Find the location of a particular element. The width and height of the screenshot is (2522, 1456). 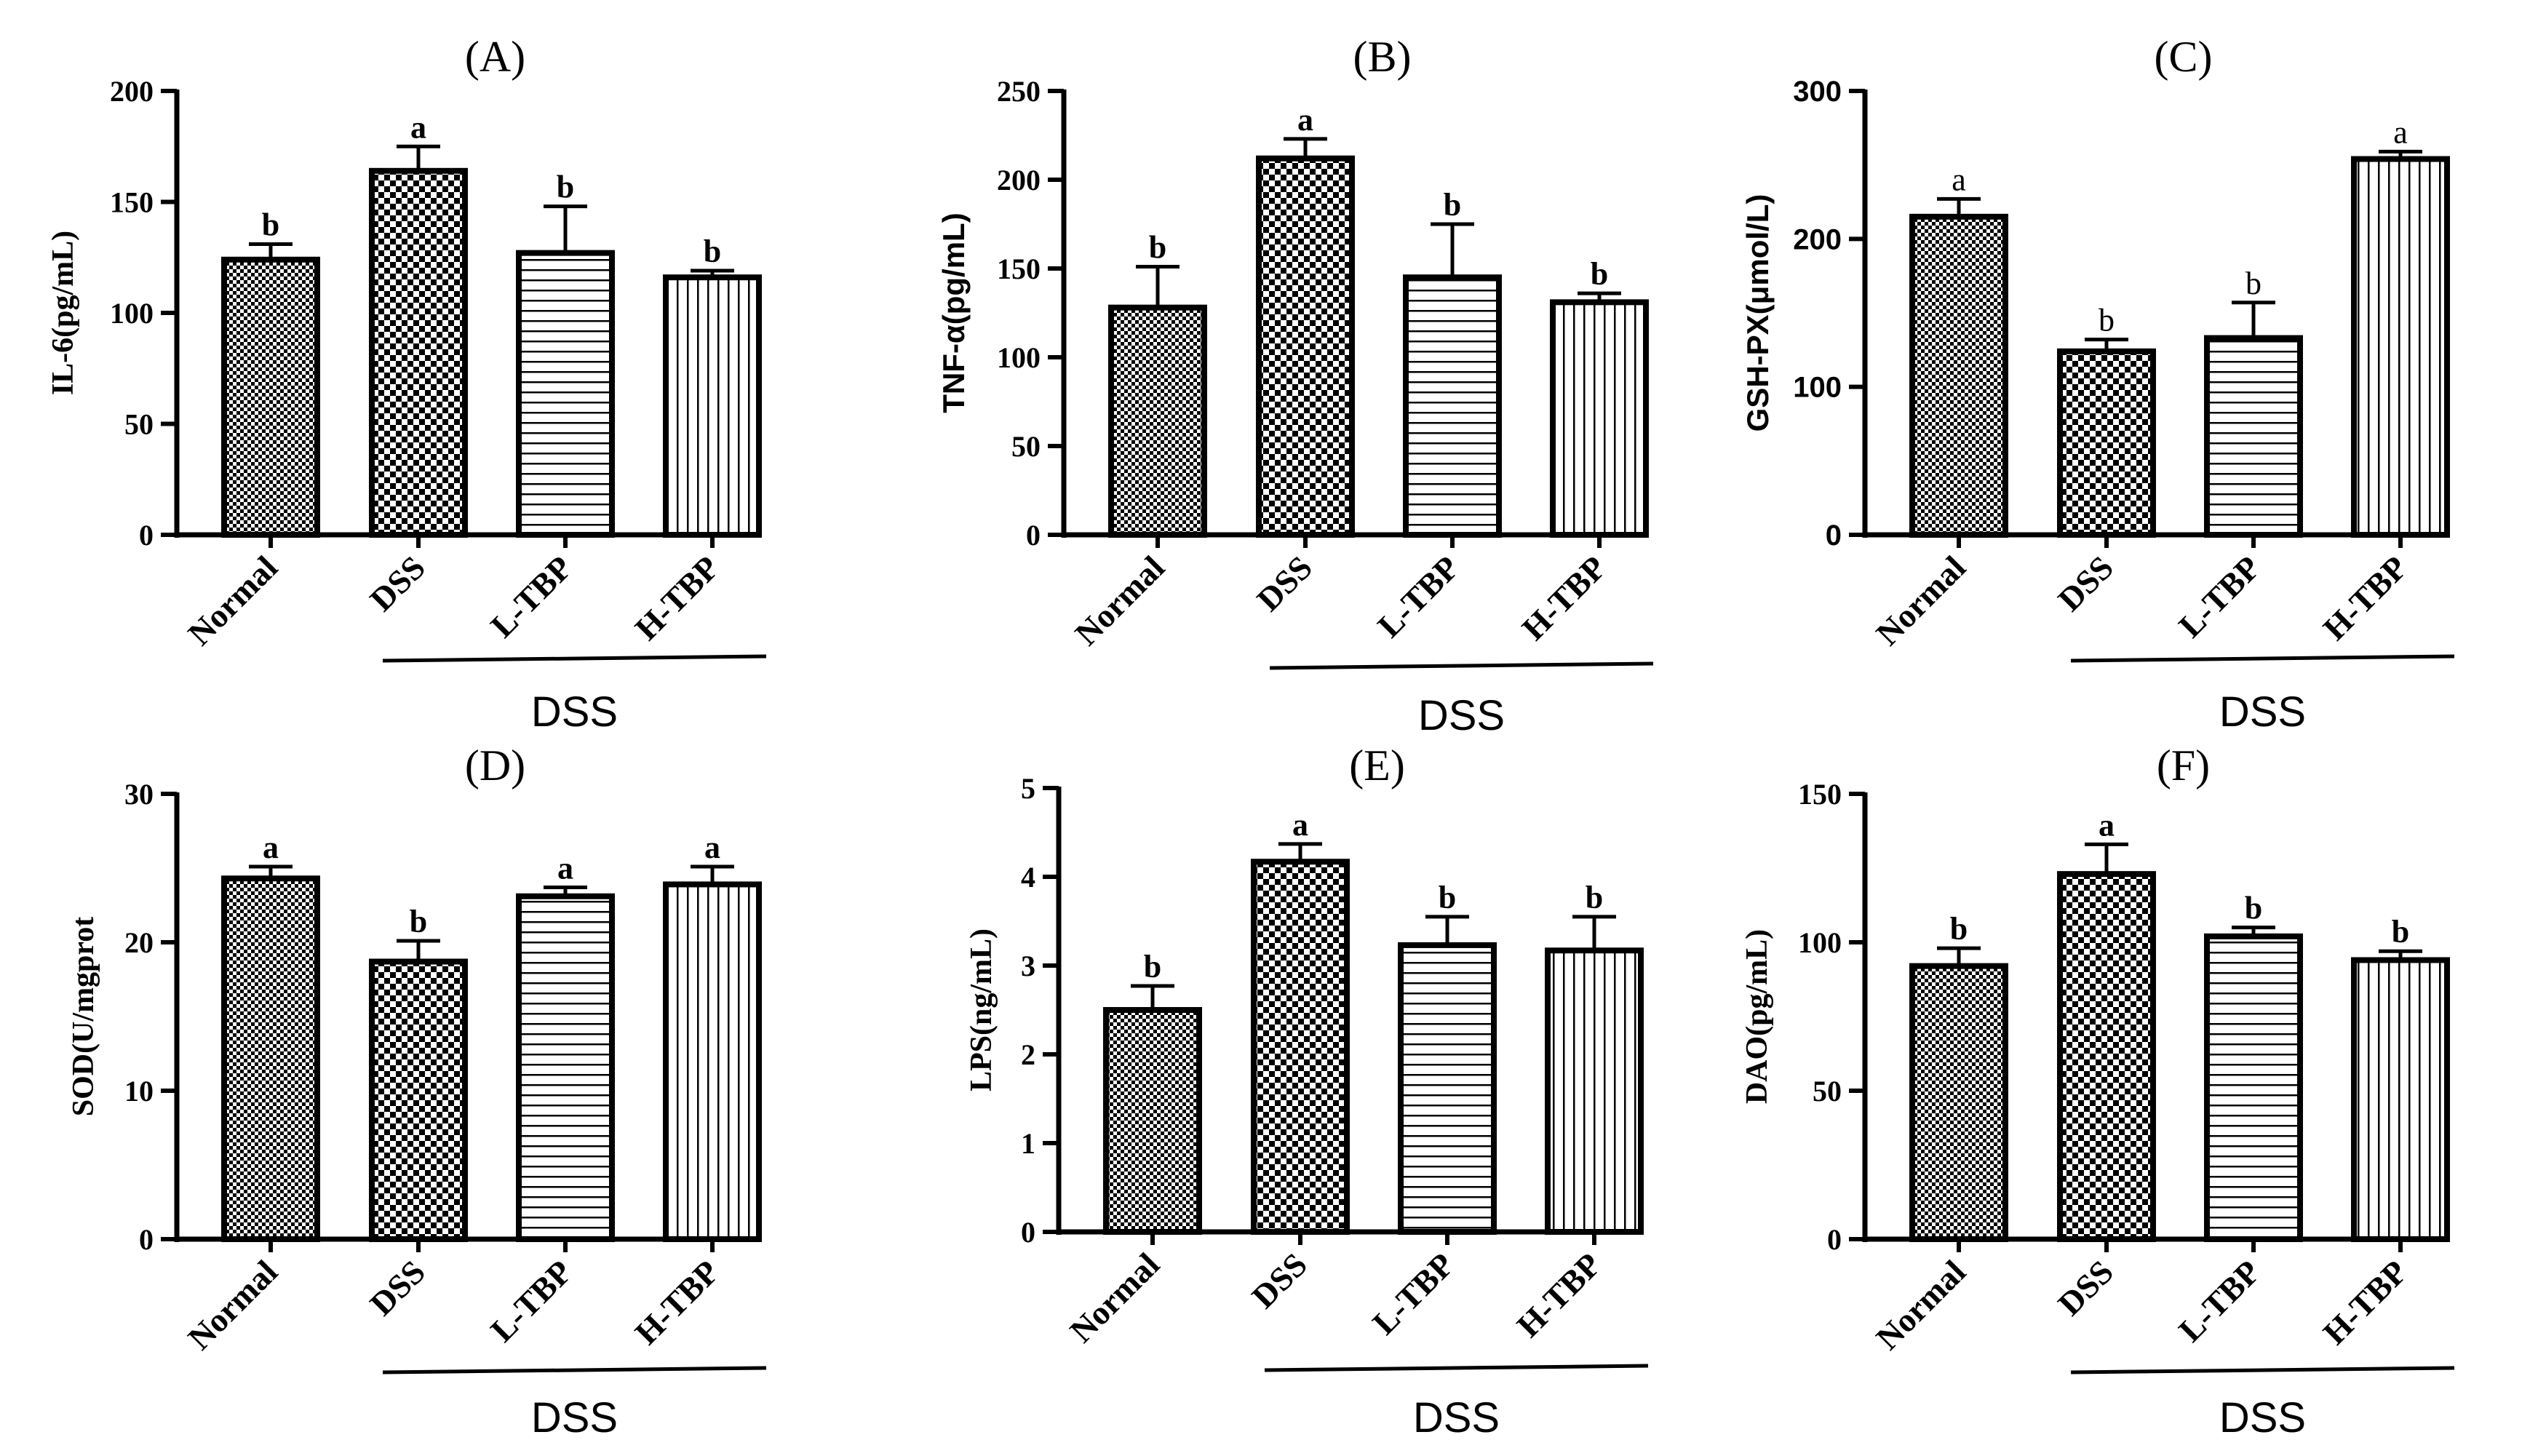

panel-a-bar-h-tbp is located at coordinates (712, 406).